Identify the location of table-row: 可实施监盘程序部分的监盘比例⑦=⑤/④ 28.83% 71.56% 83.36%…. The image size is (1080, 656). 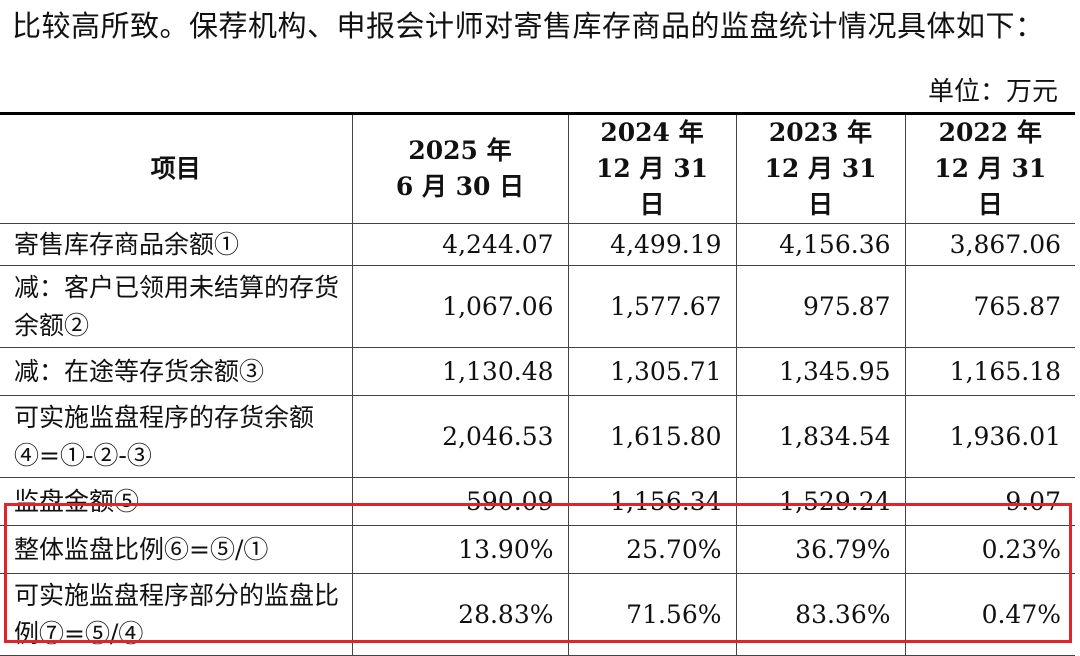
(537, 614).